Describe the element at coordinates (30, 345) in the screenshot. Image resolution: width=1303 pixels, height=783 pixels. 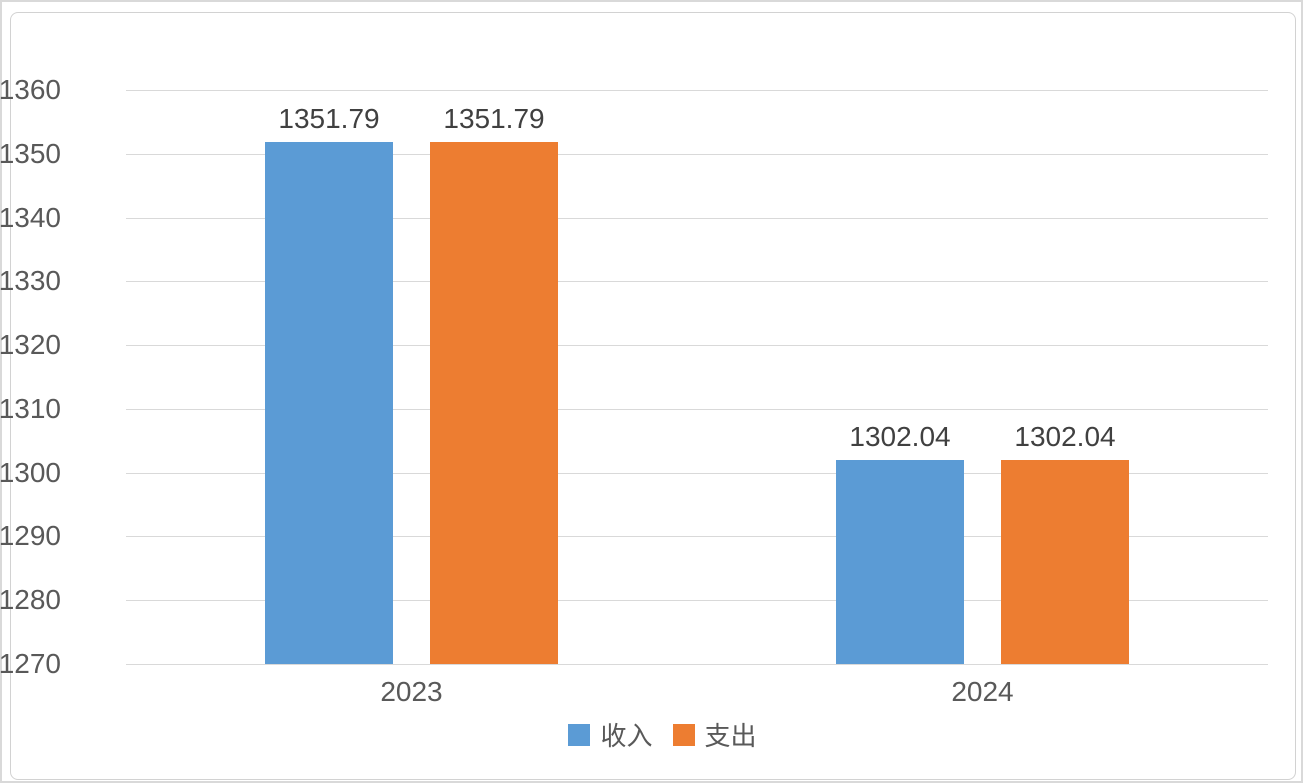
I see `y-axis-tick-label: 1320` at that location.